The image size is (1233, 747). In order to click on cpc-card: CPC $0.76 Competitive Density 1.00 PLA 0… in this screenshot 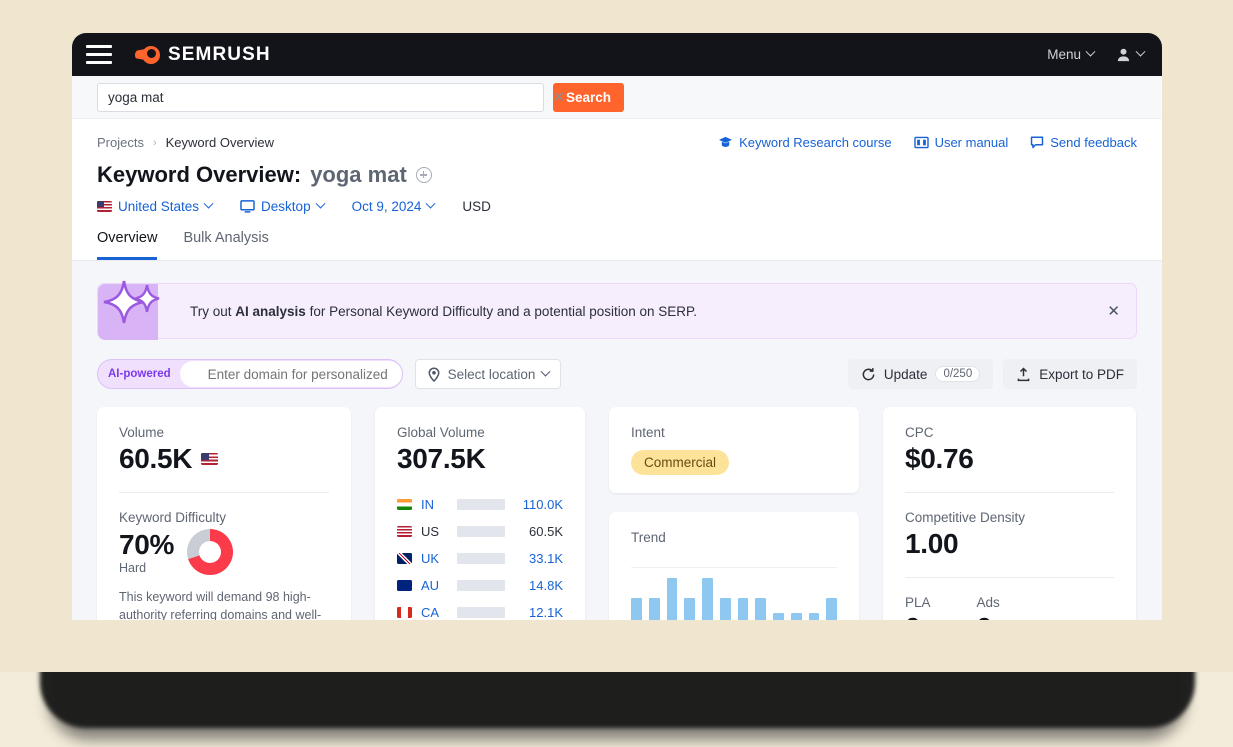, I will do `click(1009, 539)`.